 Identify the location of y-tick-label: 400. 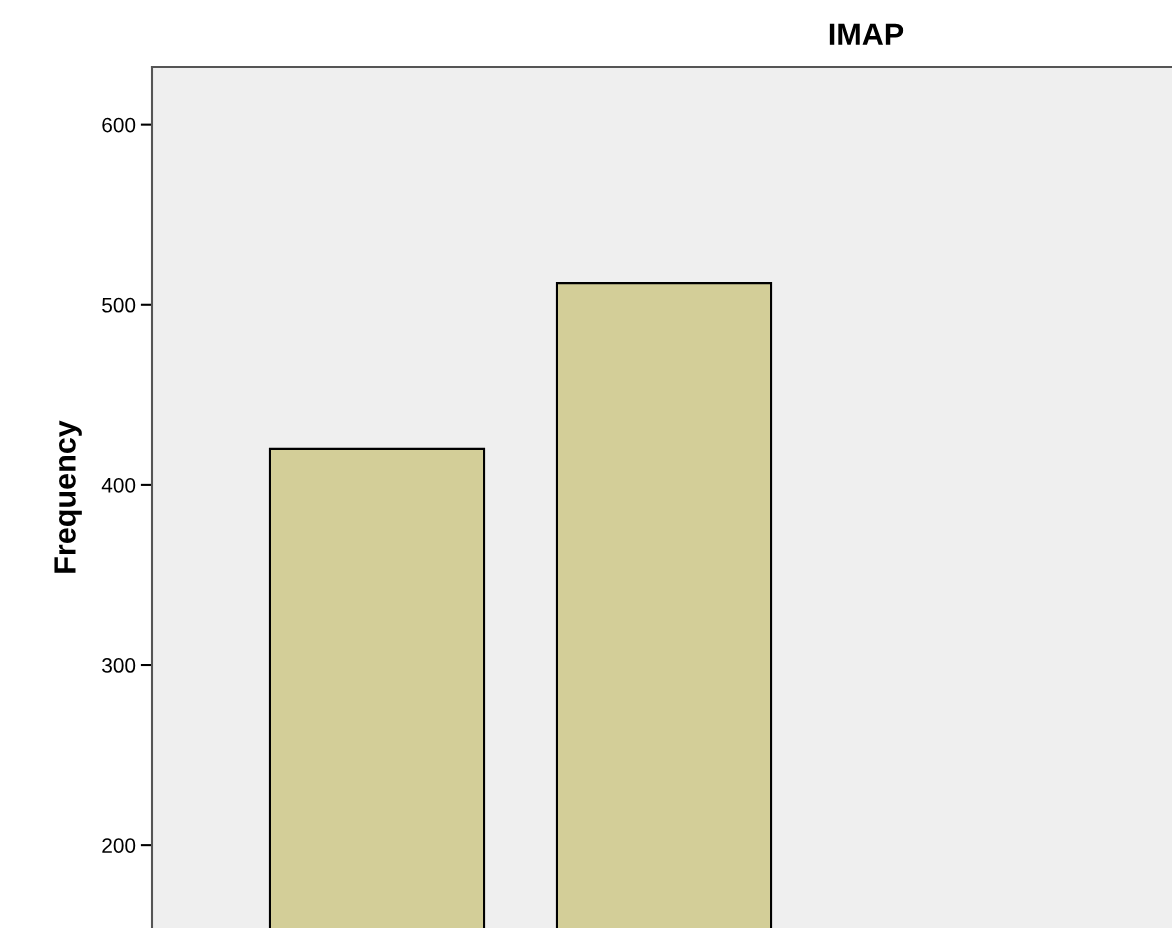
(118, 485).